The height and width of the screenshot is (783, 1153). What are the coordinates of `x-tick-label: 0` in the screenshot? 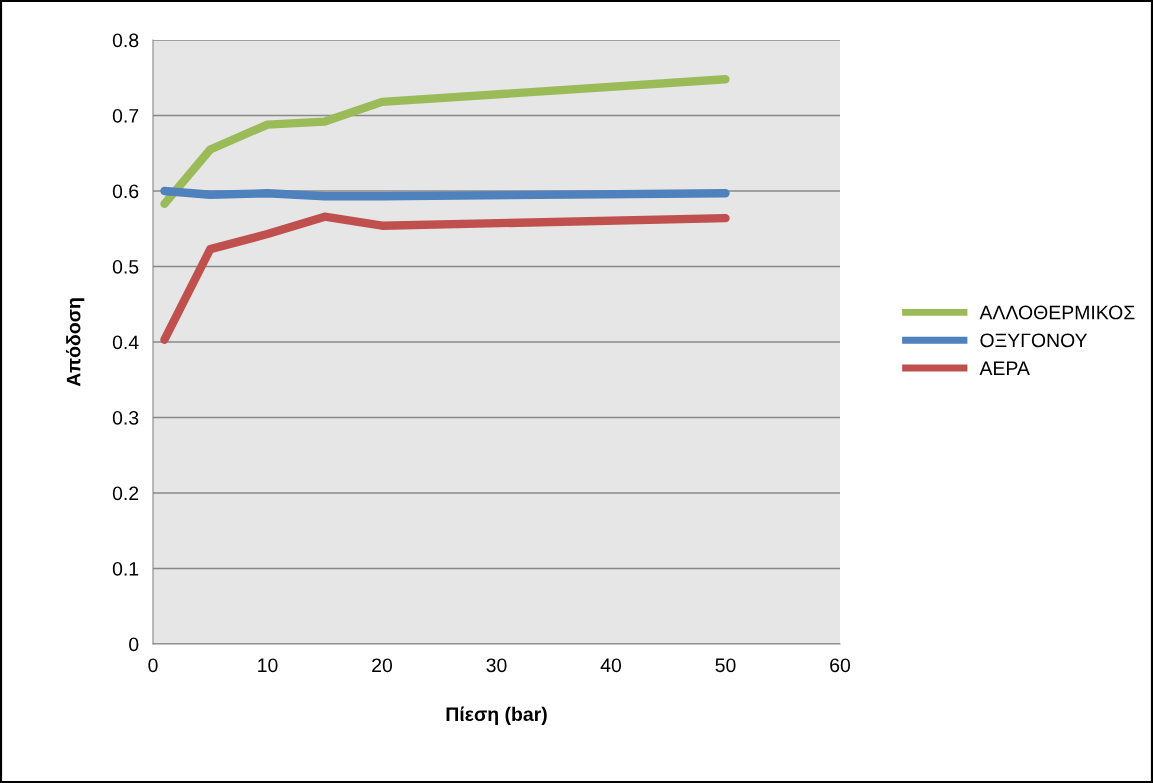 It's located at (153, 665).